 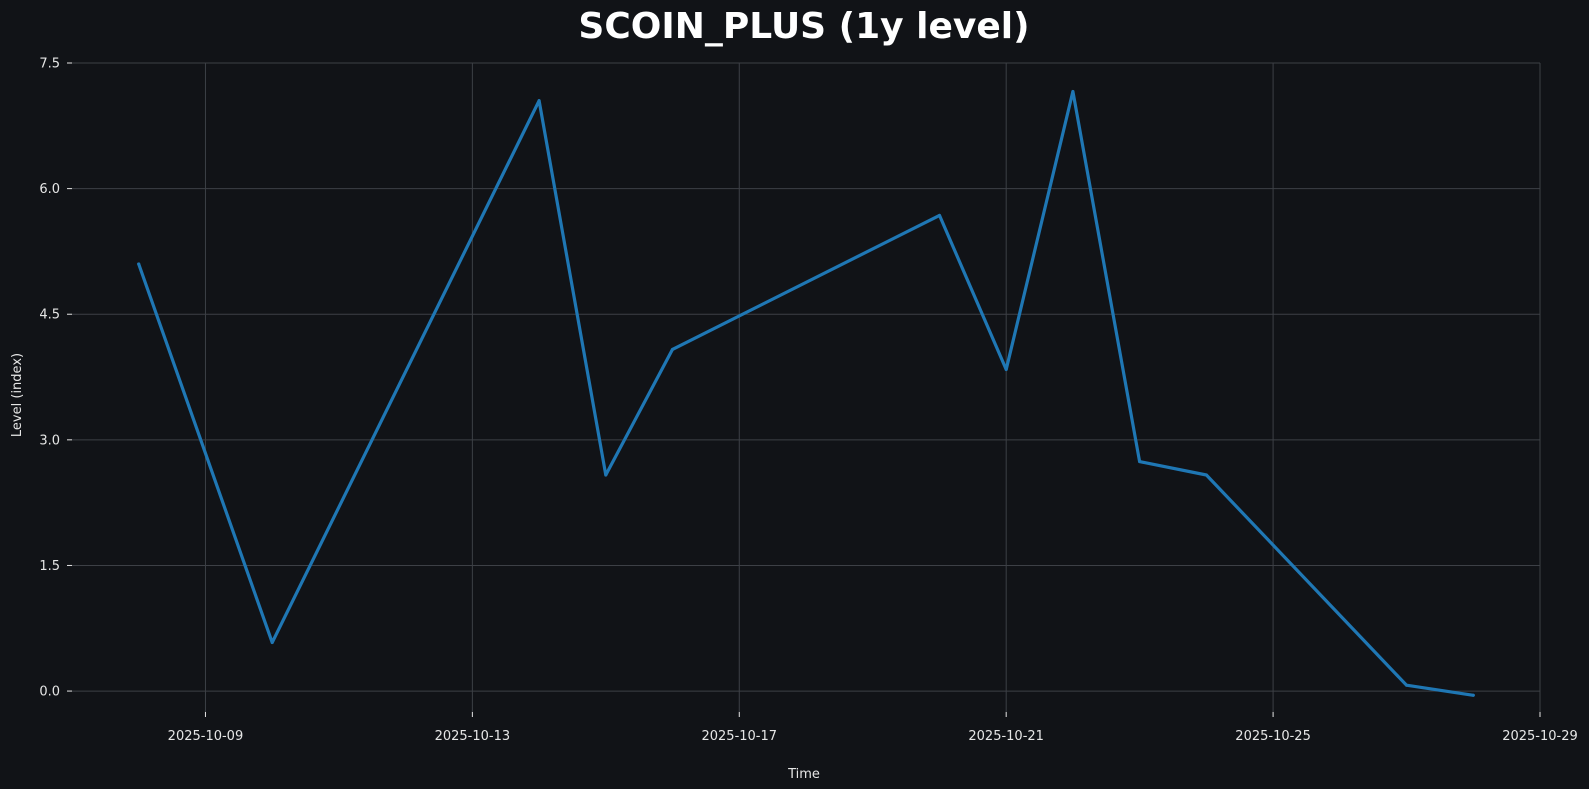 I want to click on x-tick-label: 2025-10-09, so click(x=206, y=736).